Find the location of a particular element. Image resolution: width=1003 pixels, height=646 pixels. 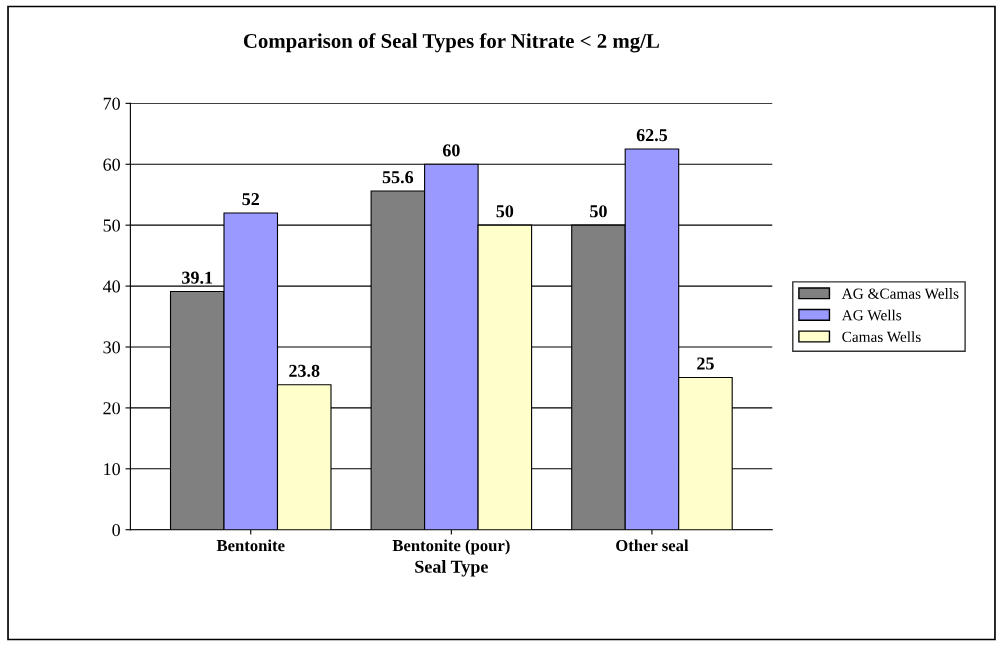

data-label: 52 is located at coordinates (250, 199).